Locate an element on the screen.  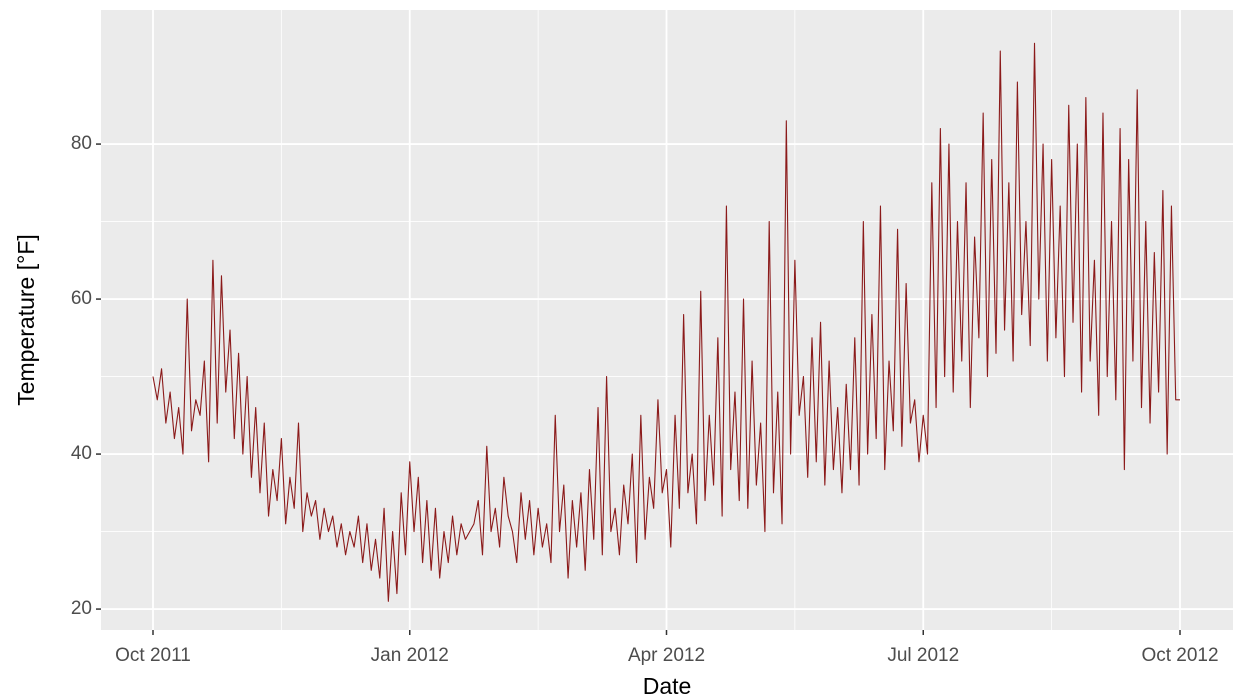
y-tick-label: 60 is located at coordinates (81, 298).